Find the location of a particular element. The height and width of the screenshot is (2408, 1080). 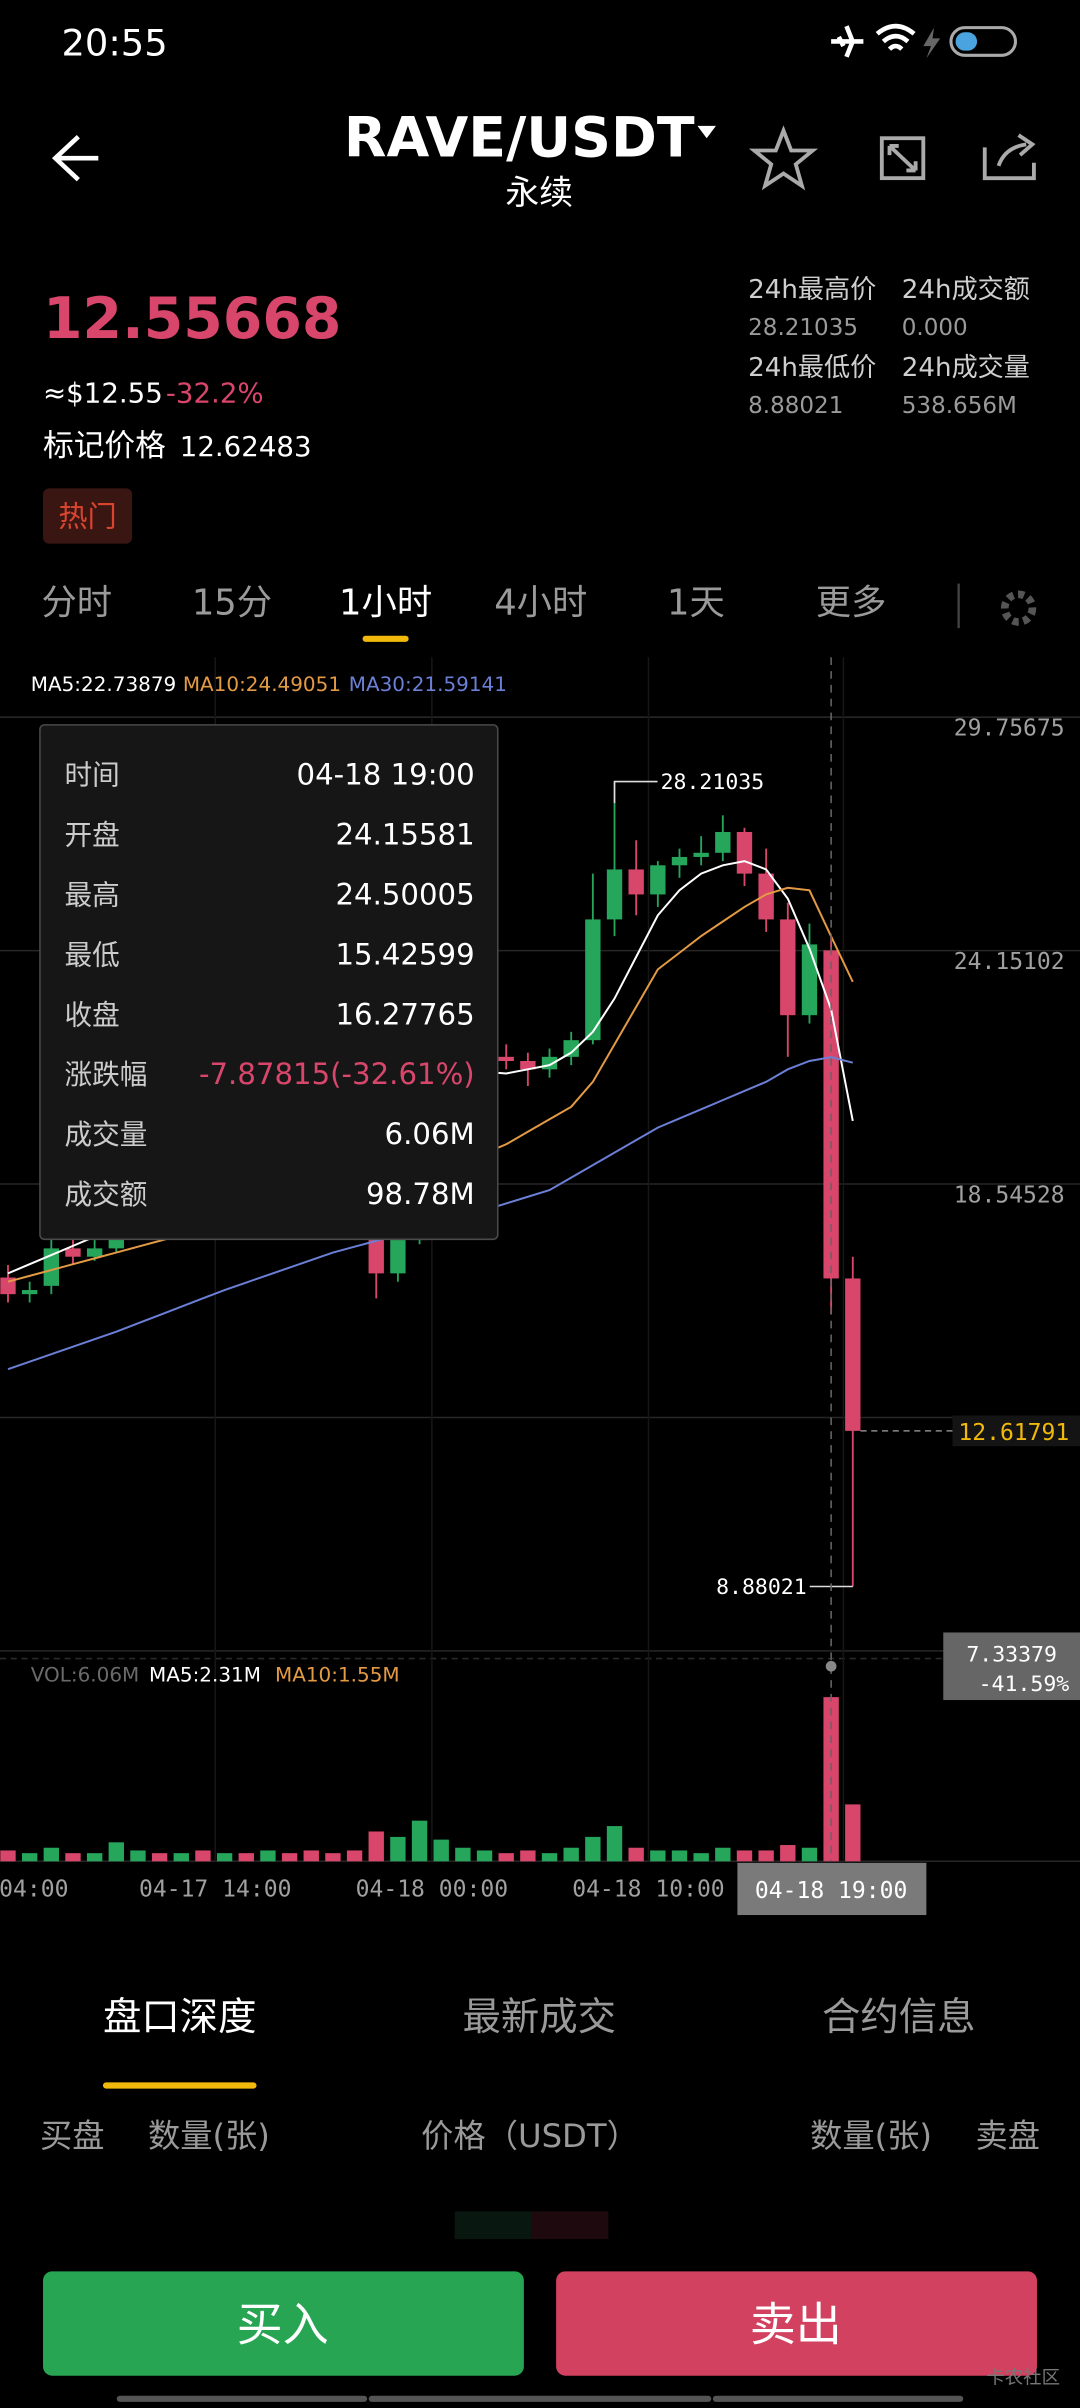

bottom-tab: 合约信息 is located at coordinates (899, 2017).